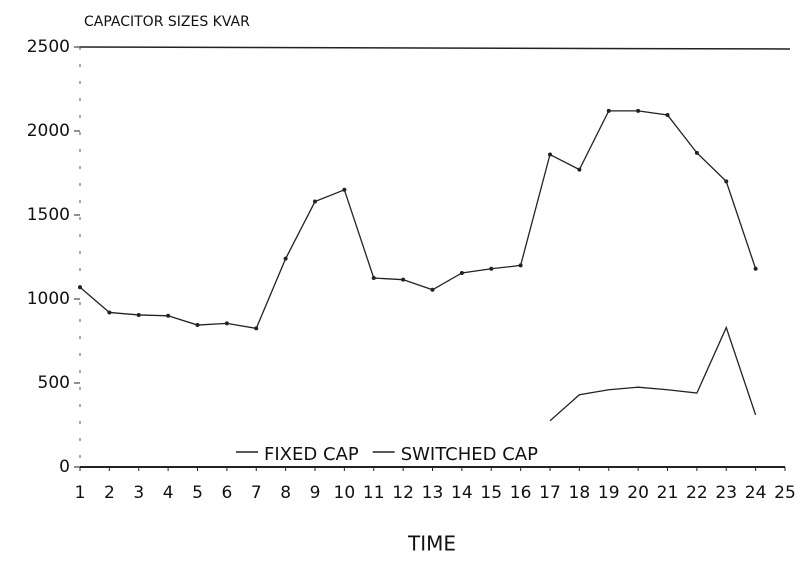  I want to click on x-tick-label: 10, so click(345, 493).